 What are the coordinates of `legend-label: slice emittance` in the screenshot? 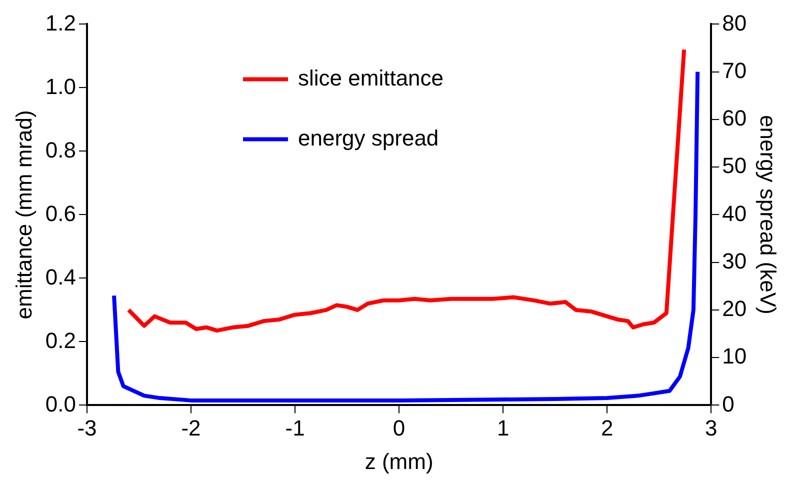 It's located at (371, 77).